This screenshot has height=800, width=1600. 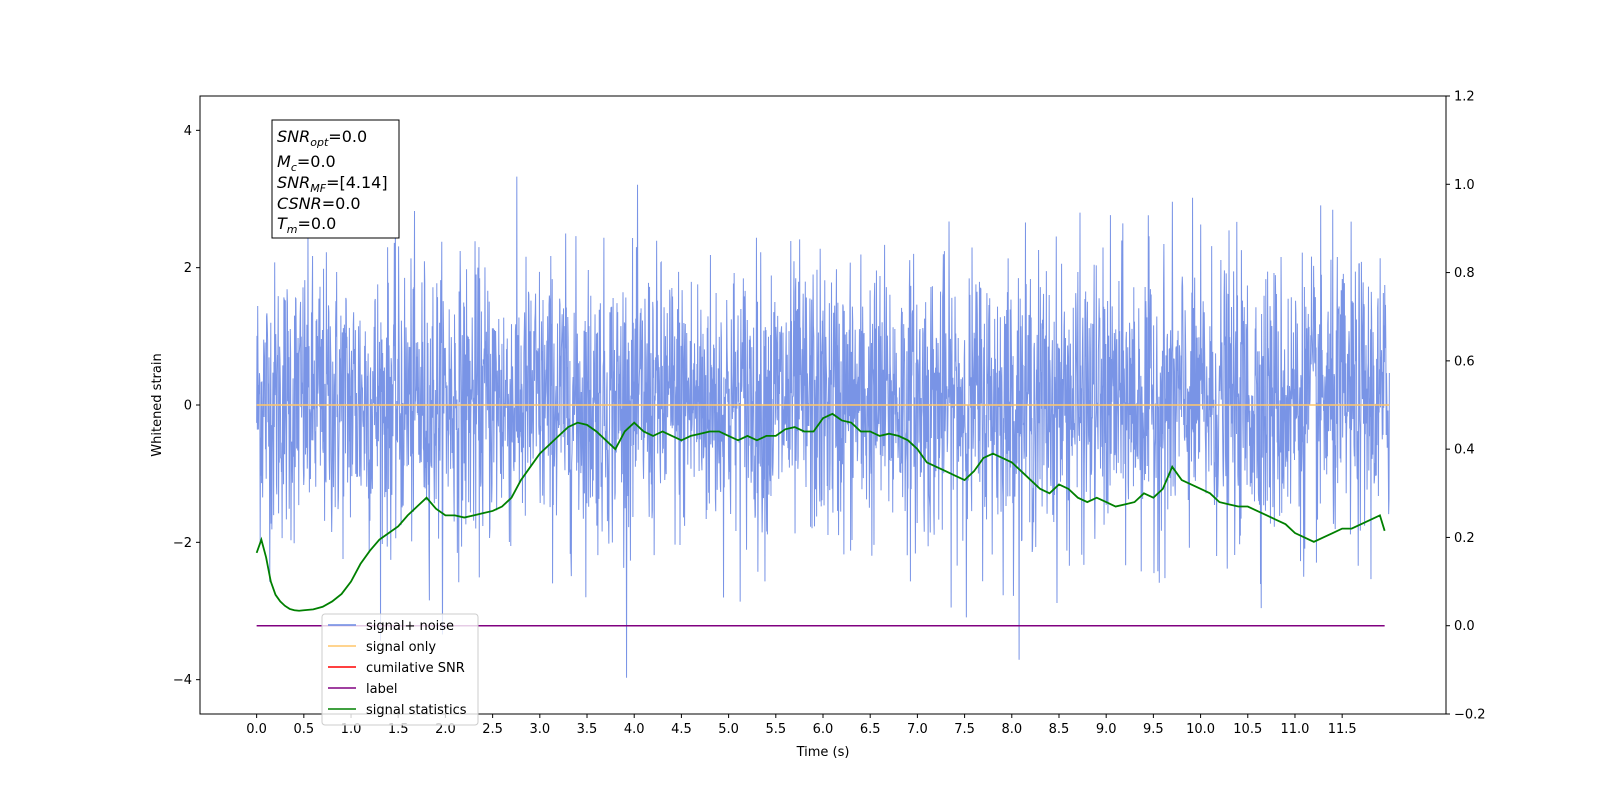 I want to click on stat-line-1: SNRopt=0.0, so click(x=322, y=138).